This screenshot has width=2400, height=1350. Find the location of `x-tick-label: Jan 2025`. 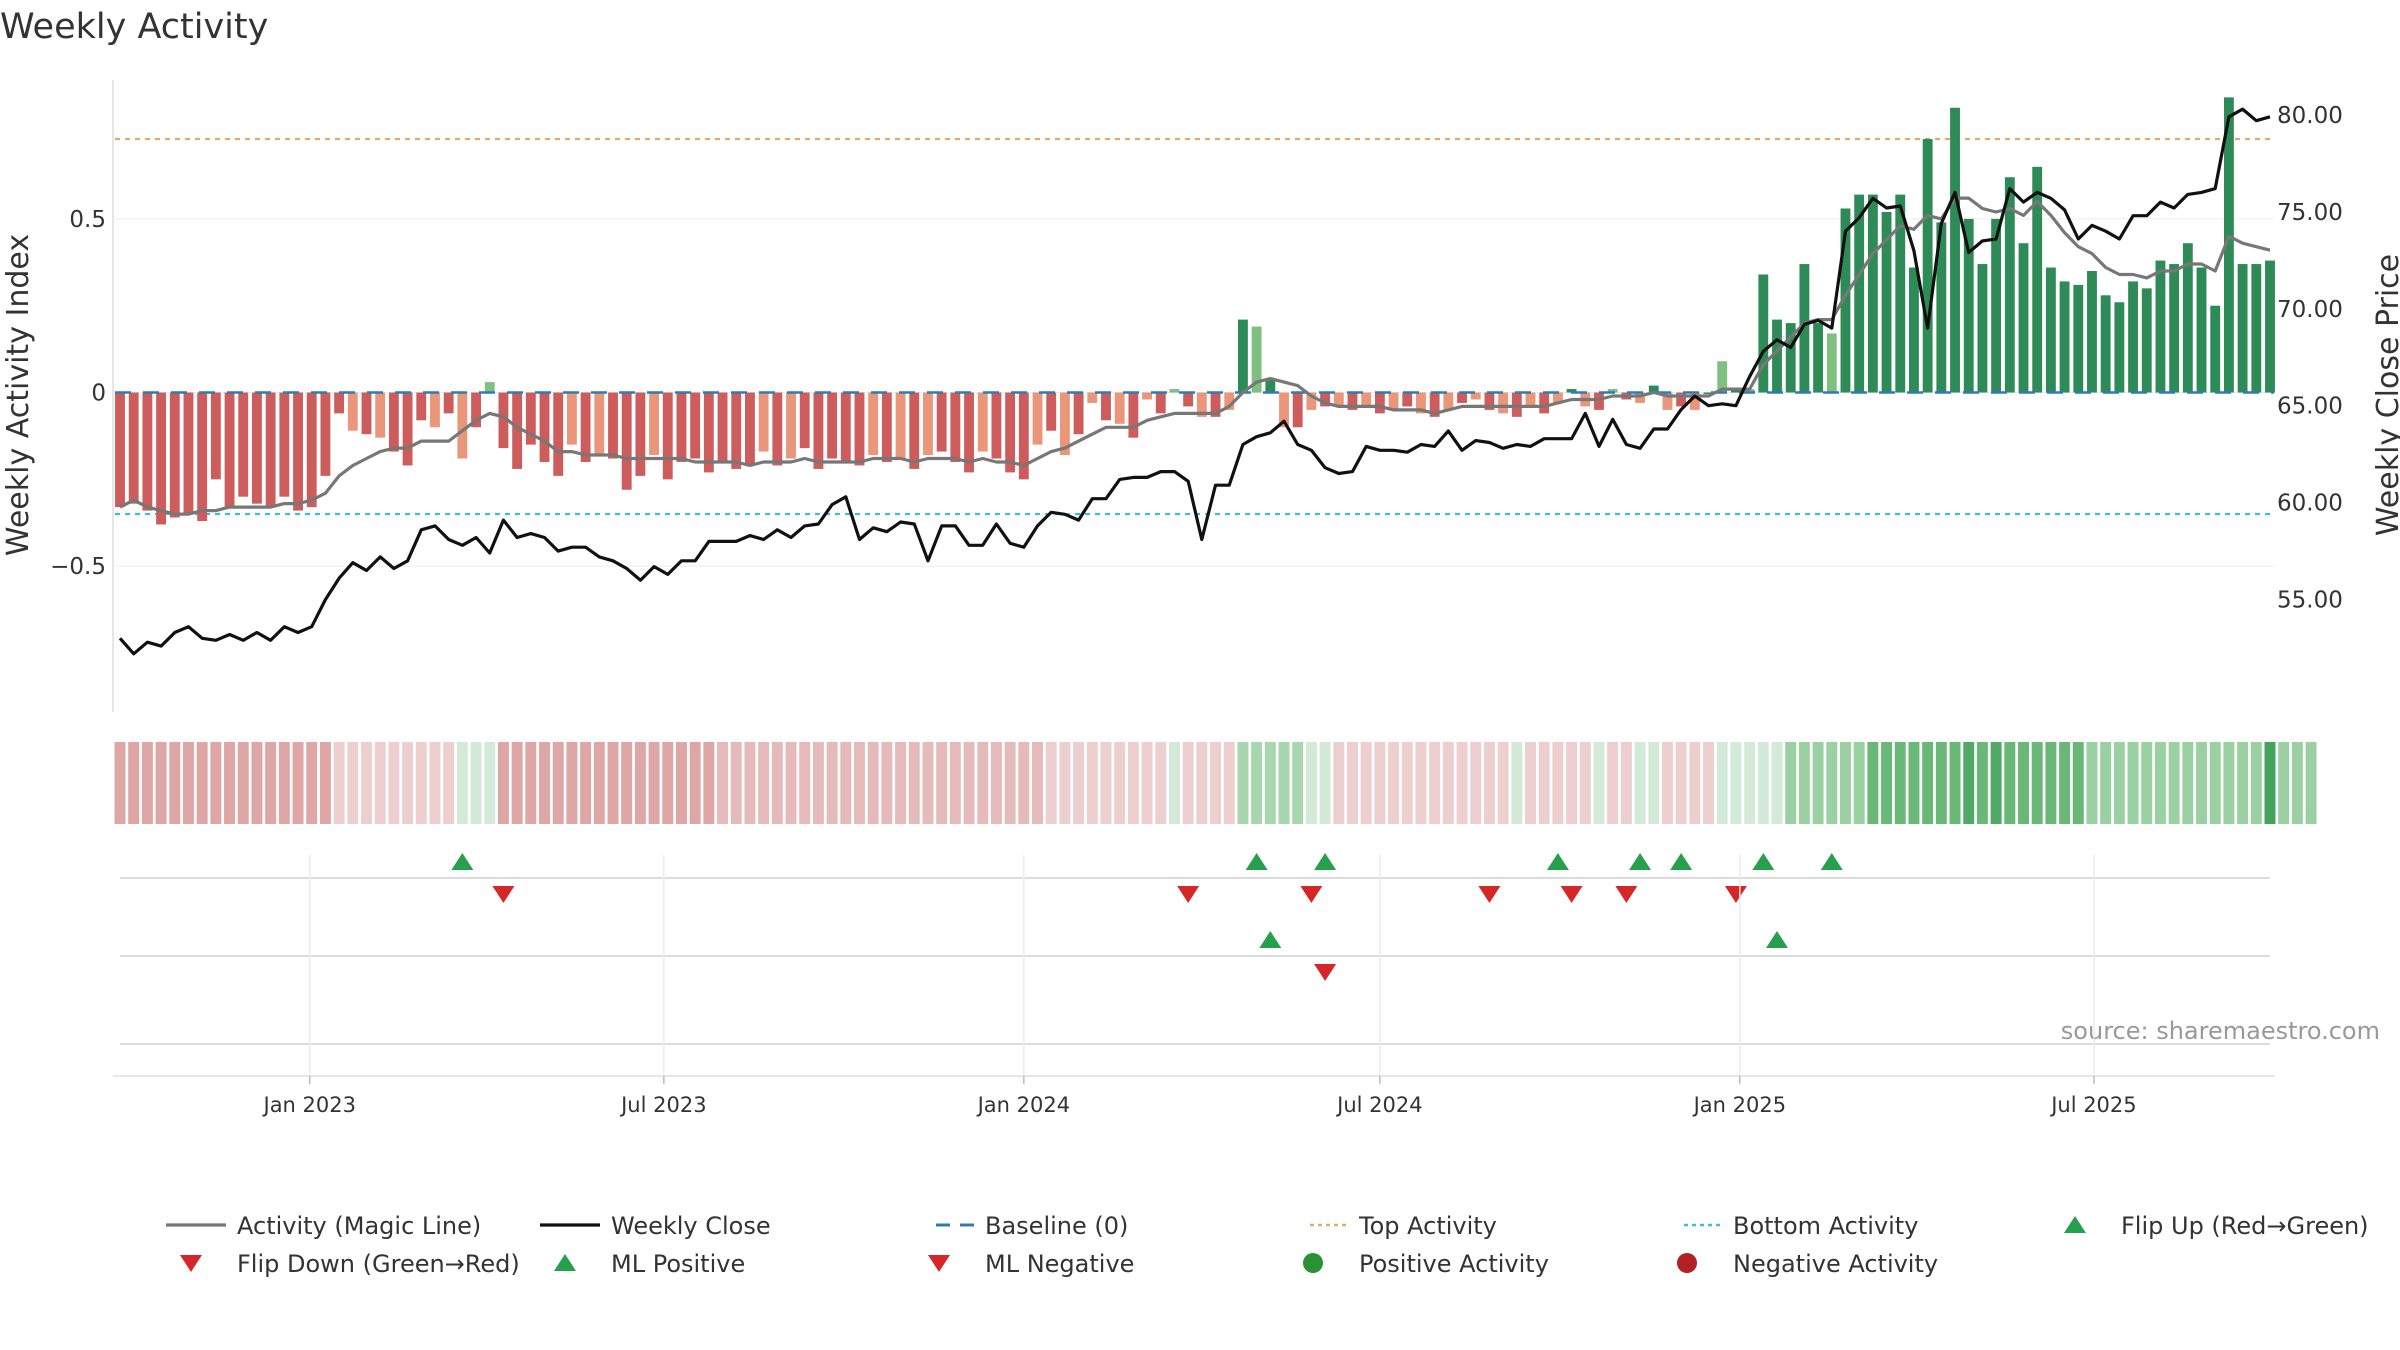

x-tick-label: Jan 2025 is located at coordinates (1739, 1105).